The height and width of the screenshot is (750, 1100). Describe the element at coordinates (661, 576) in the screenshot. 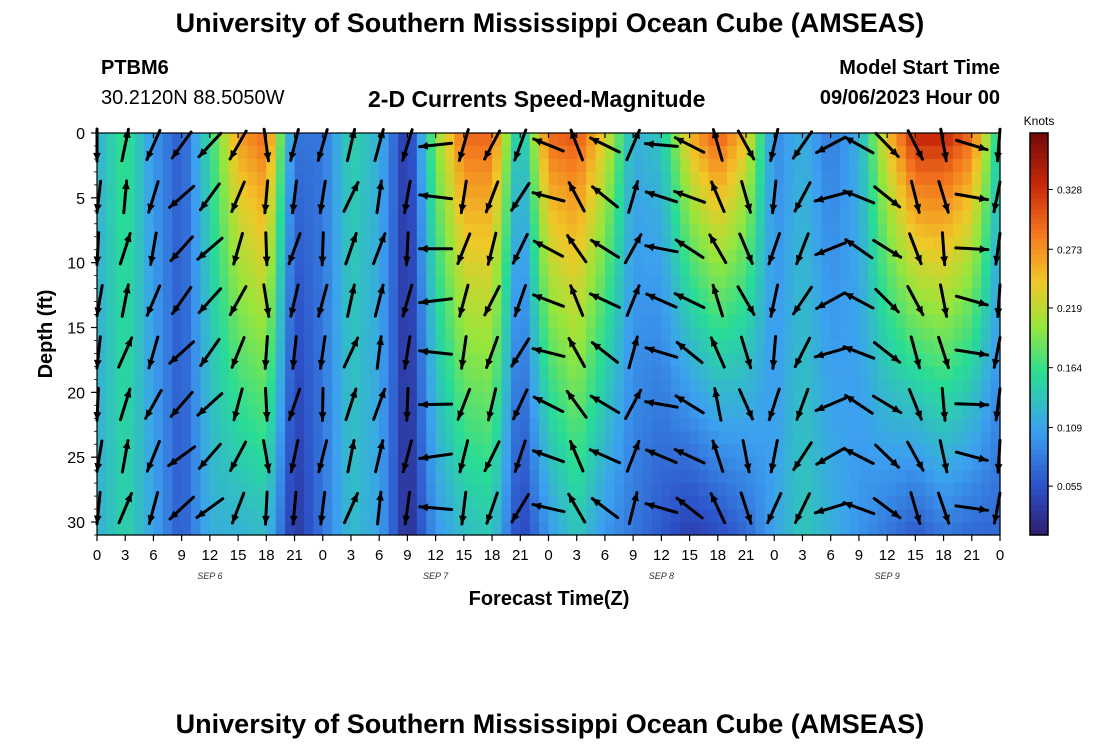

I see `day-label: SEP 8` at that location.